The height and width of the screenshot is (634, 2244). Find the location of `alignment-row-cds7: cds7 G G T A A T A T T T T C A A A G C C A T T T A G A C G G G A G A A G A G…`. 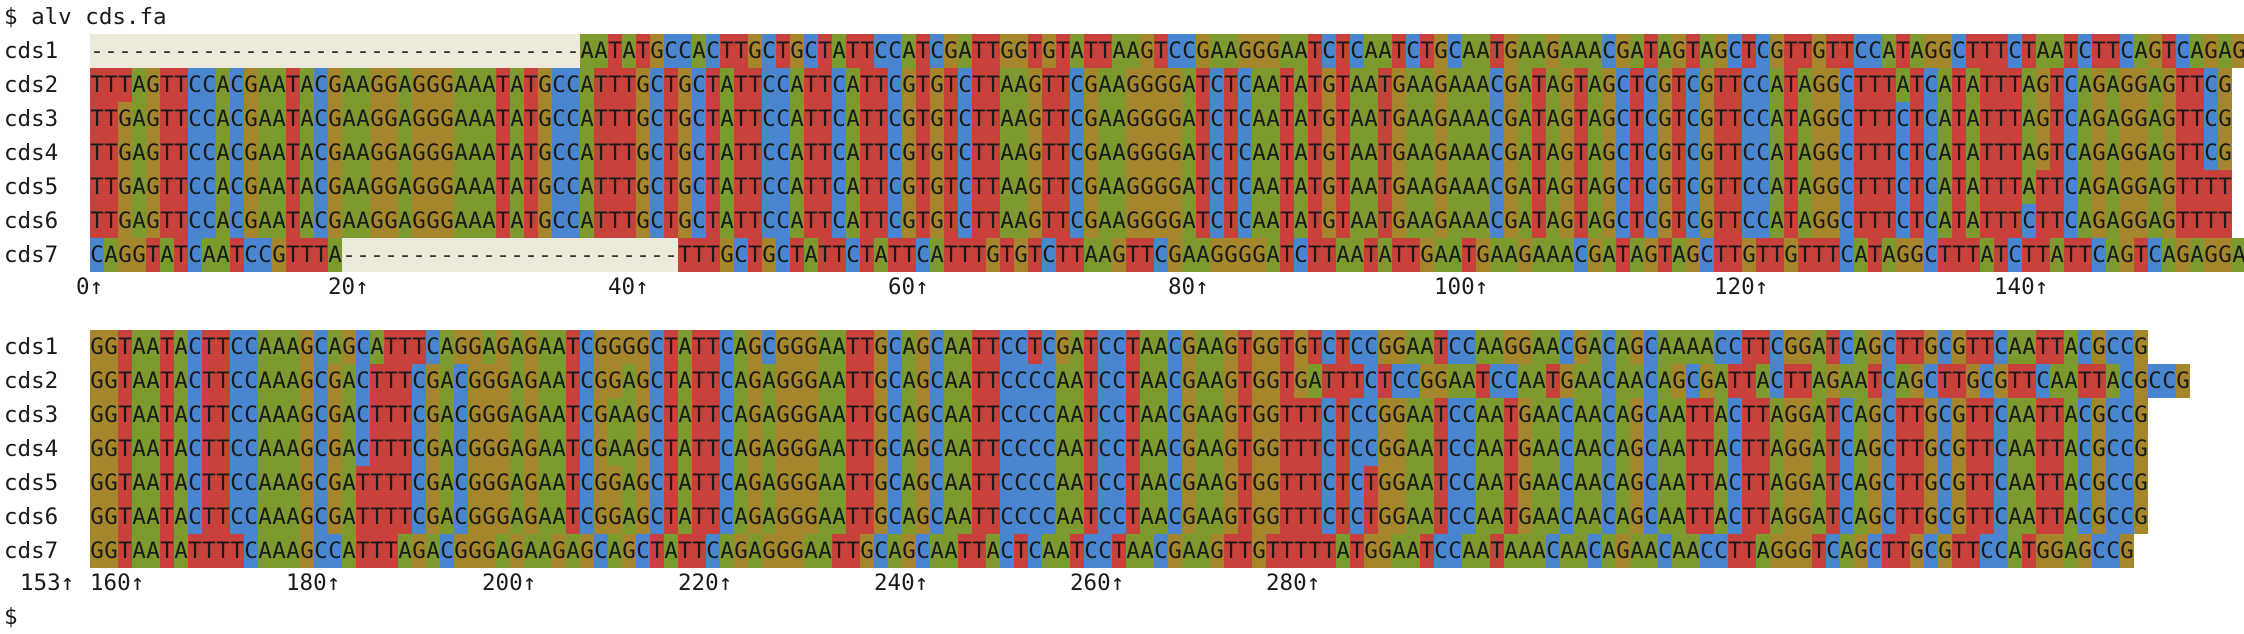

alignment-row-cds7: cds7 G G T A A T A T T T T C A A A G C C A T T T A G A C G G G A G A A G A G… is located at coordinates (1122, 551).